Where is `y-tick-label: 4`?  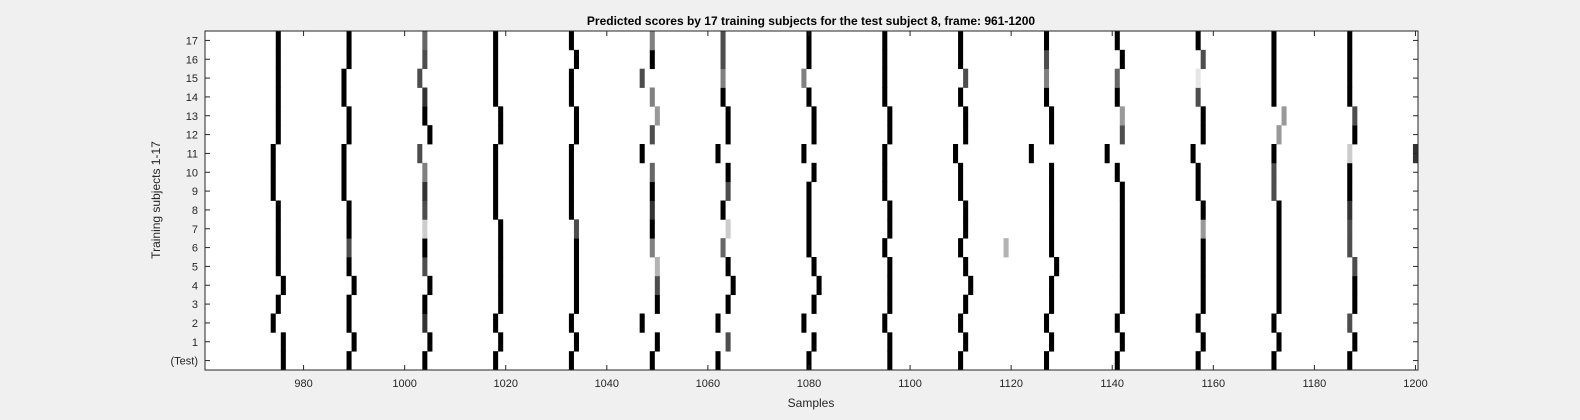 y-tick-label: 4 is located at coordinates (195, 286).